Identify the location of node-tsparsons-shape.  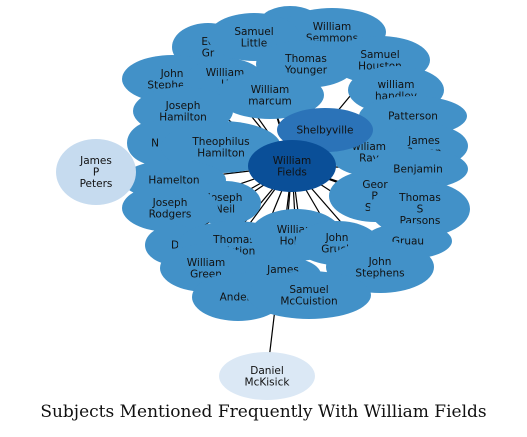
(420, 209).